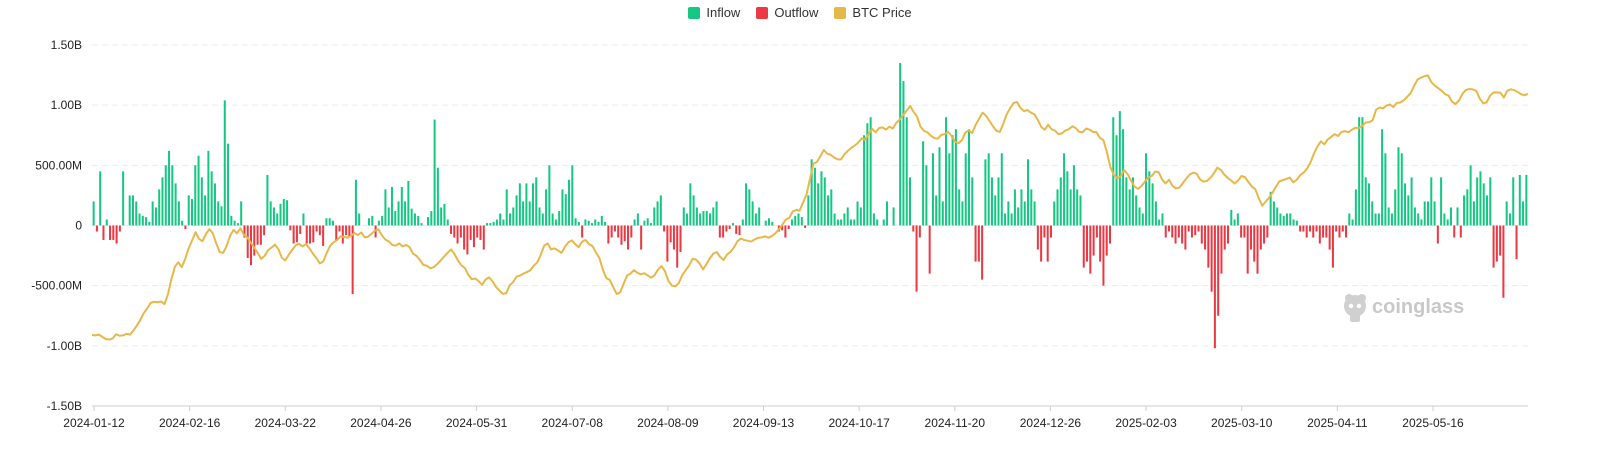 The width and height of the screenshot is (1600, 452). What do you see at coordinates (955, 423) in the screenshot?
I see `x-tick-label: 2024-11-20` at bounding box center [955, 423].